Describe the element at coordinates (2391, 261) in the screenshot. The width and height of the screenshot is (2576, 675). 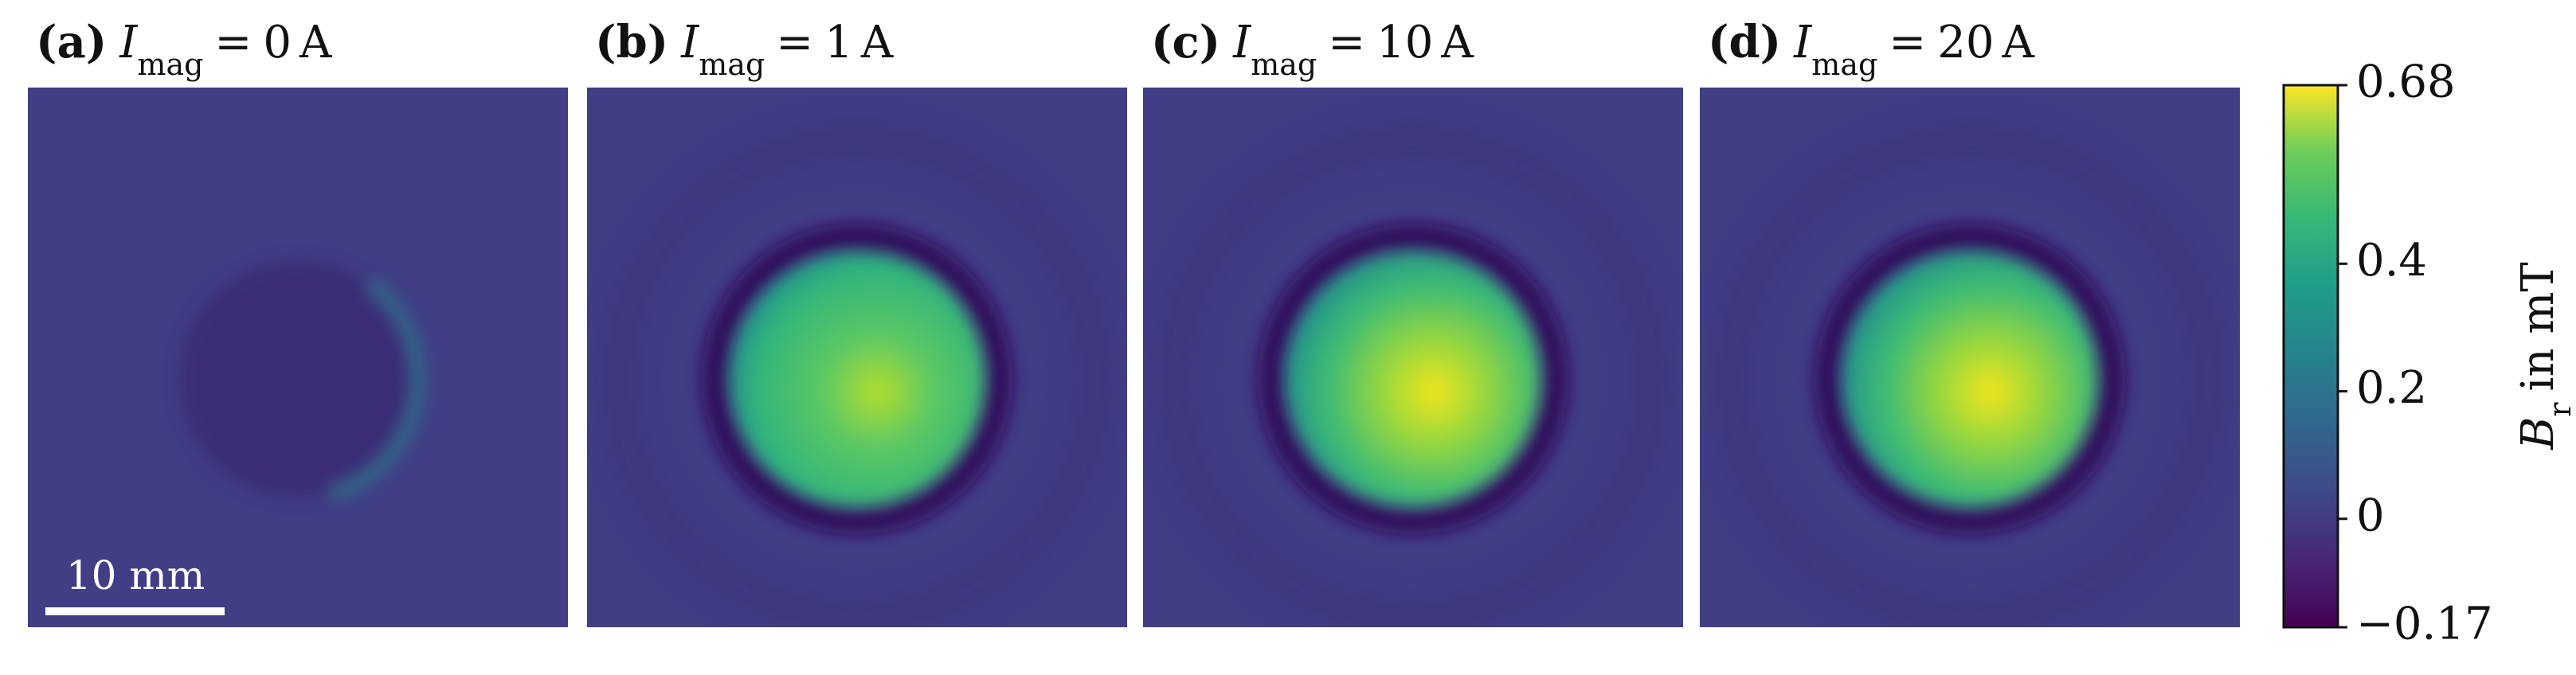
I see `colorbar-tick-label: 0.4` at that location.